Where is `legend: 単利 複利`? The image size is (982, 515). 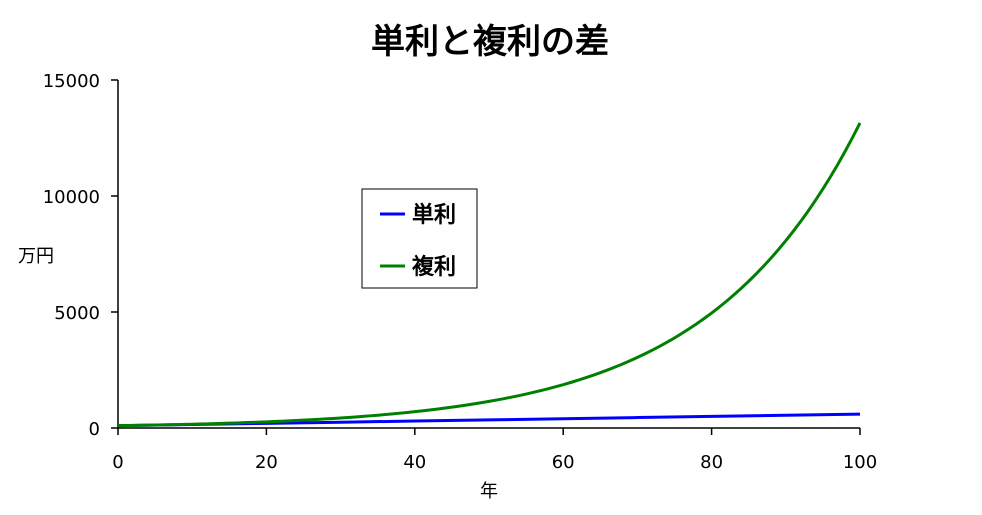 legend: 単利 複利 is located at coordinates (419, 238).